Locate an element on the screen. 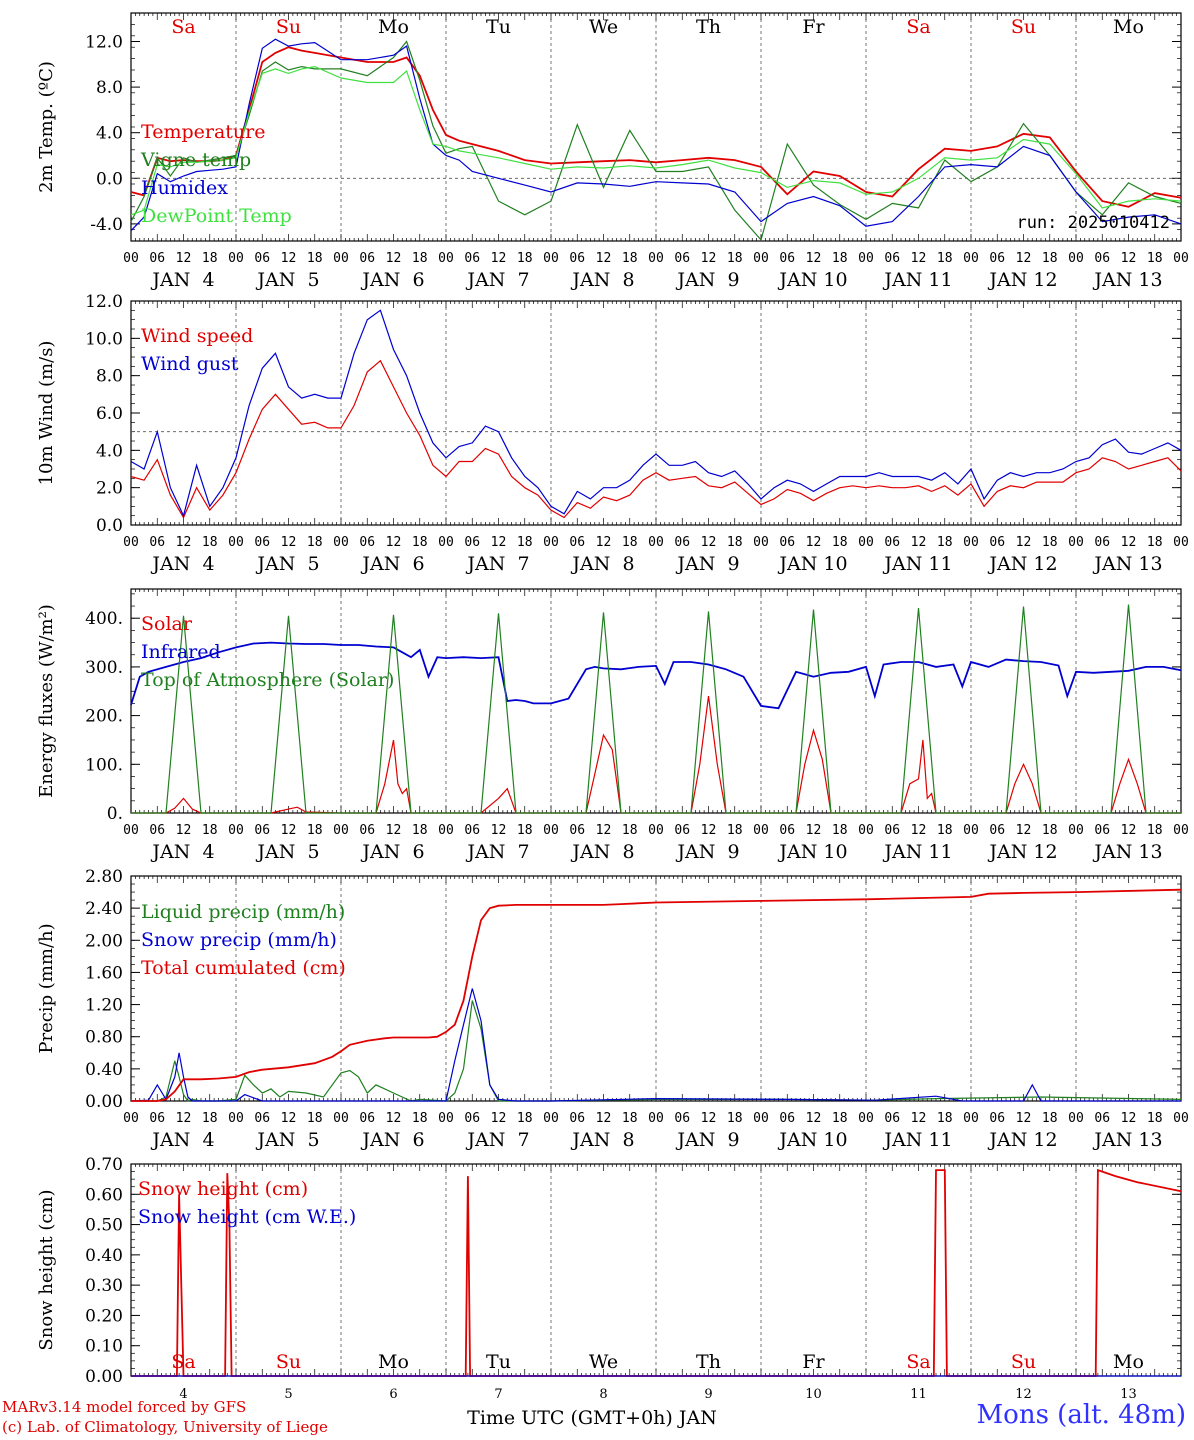 Image resolution: width=1194 pixels, height=1440 pixels. weekday-label: Su is located at coordinates (288, 27).